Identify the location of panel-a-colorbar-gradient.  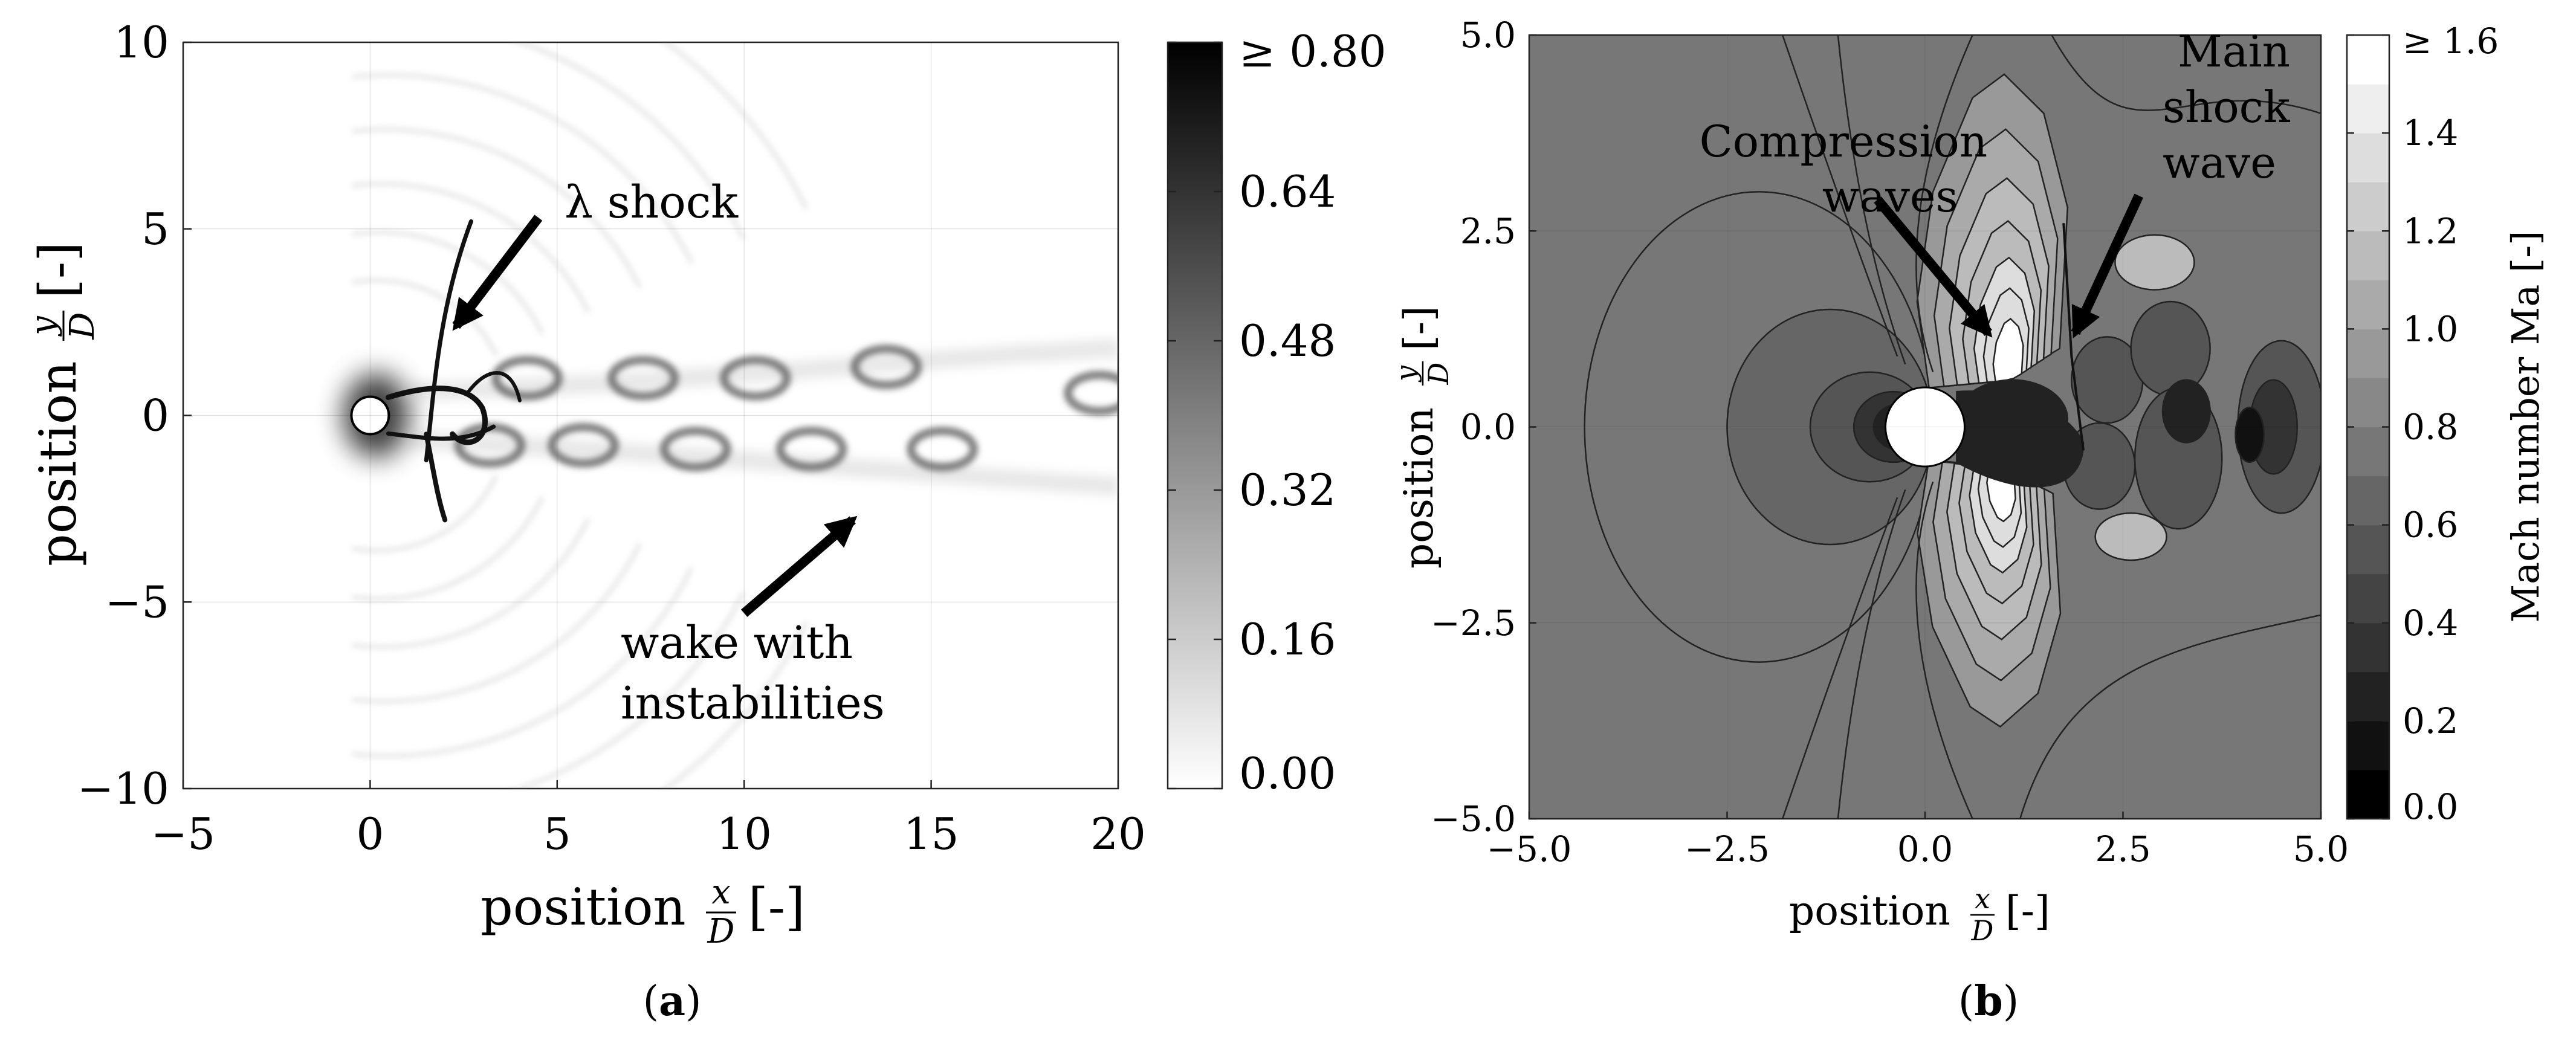
(1195, 415).